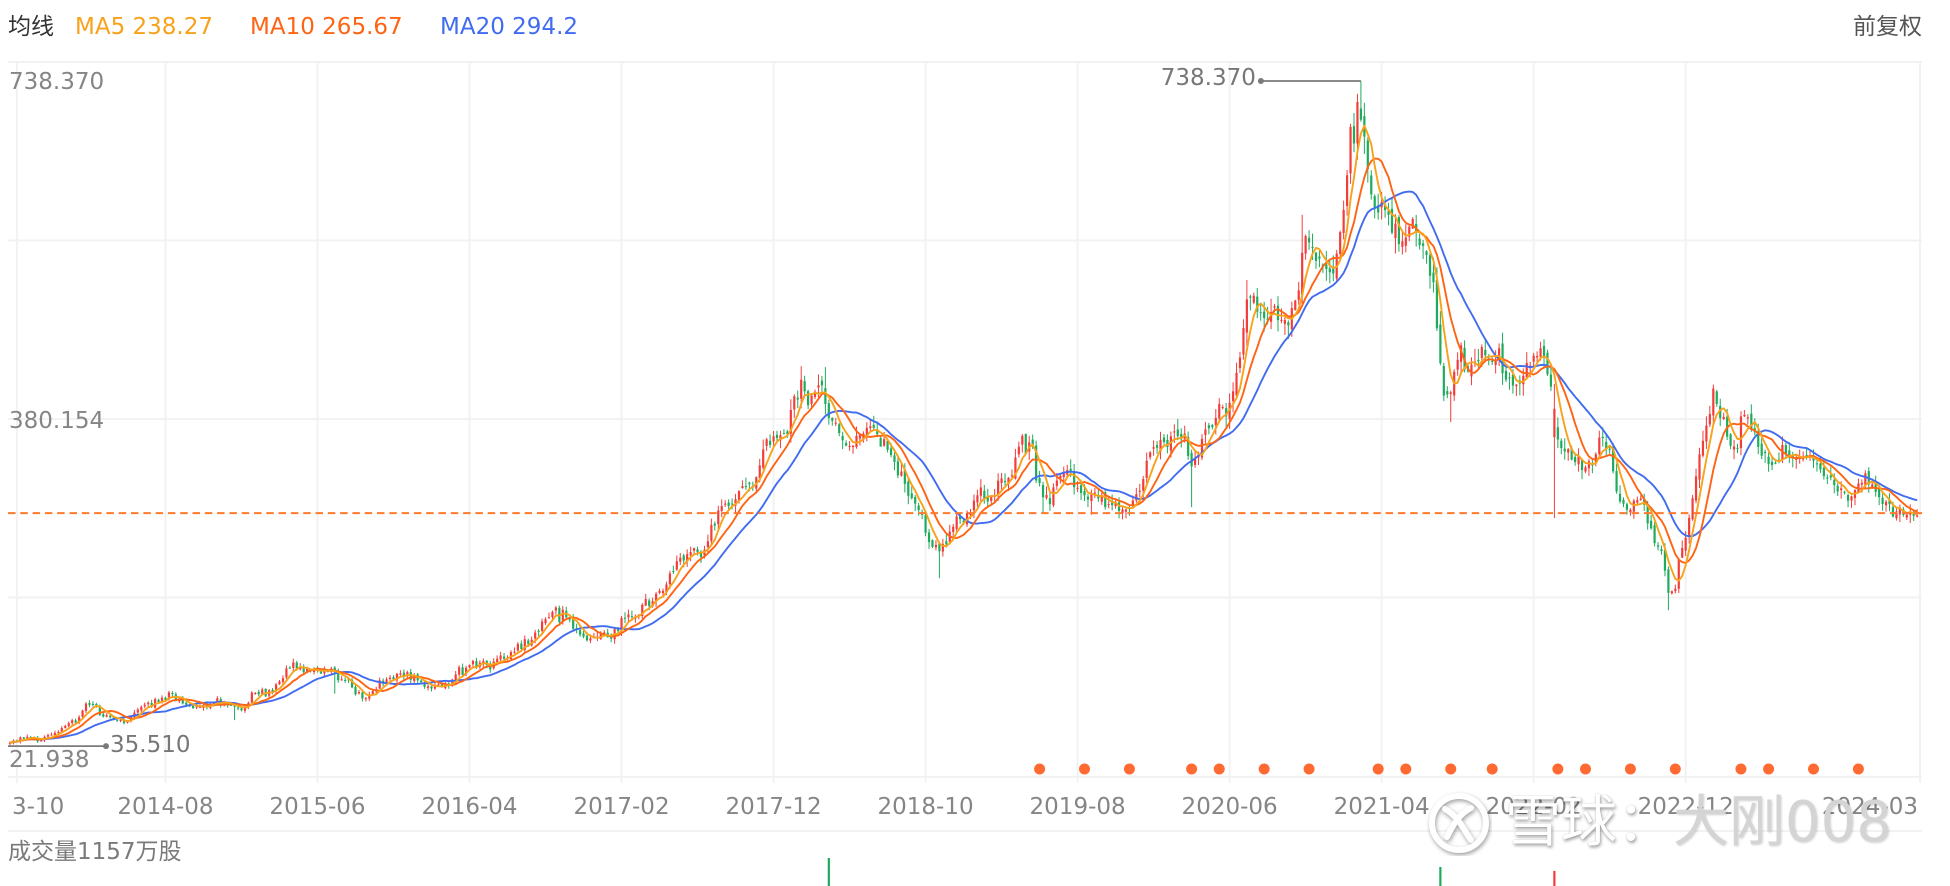  What do you see at coordinates (95, 852) in the screenshot?
I see `volume-indicator-label: 成交量1157万股` at bounding box center [95, 852].